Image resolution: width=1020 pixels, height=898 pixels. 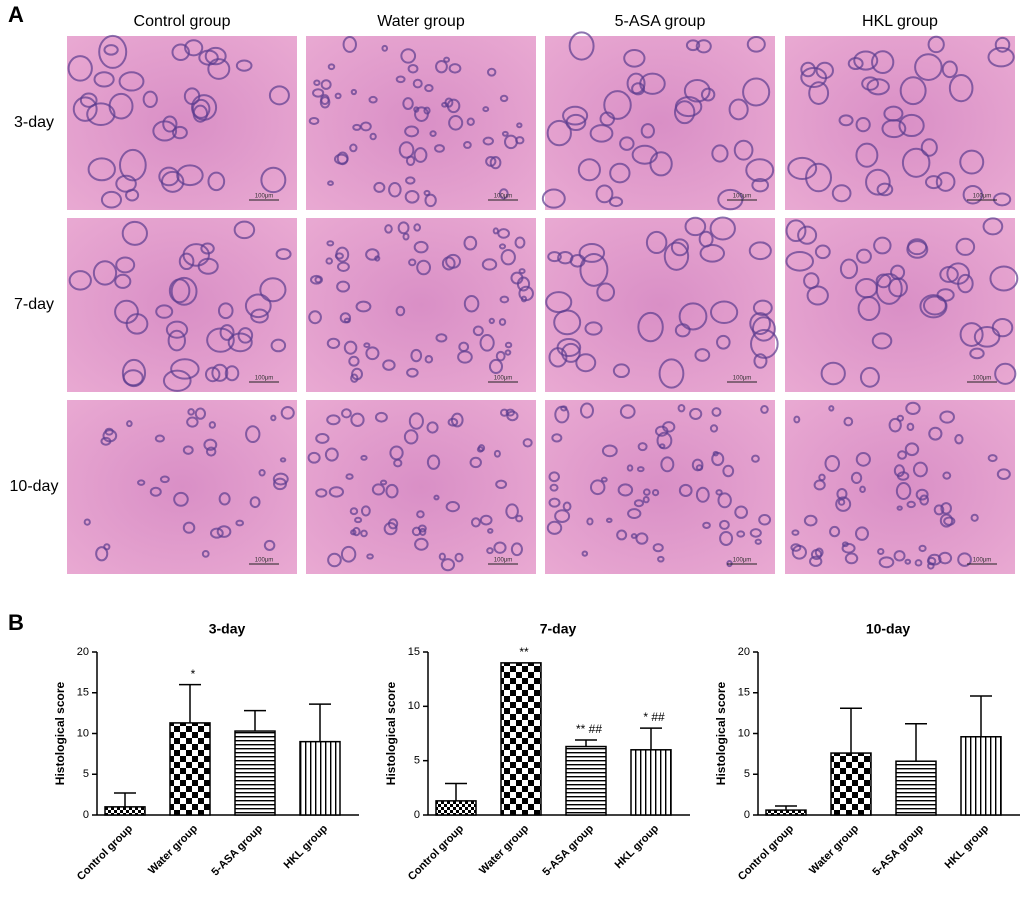 I want to click on x-tick-label: Water group, so click(x=504, y=849).